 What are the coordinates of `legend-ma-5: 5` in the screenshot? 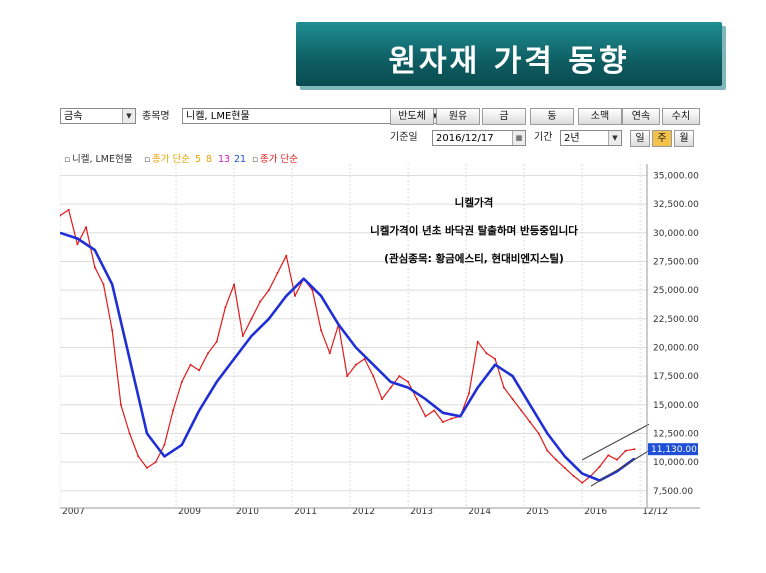 It's located at (198, 159).